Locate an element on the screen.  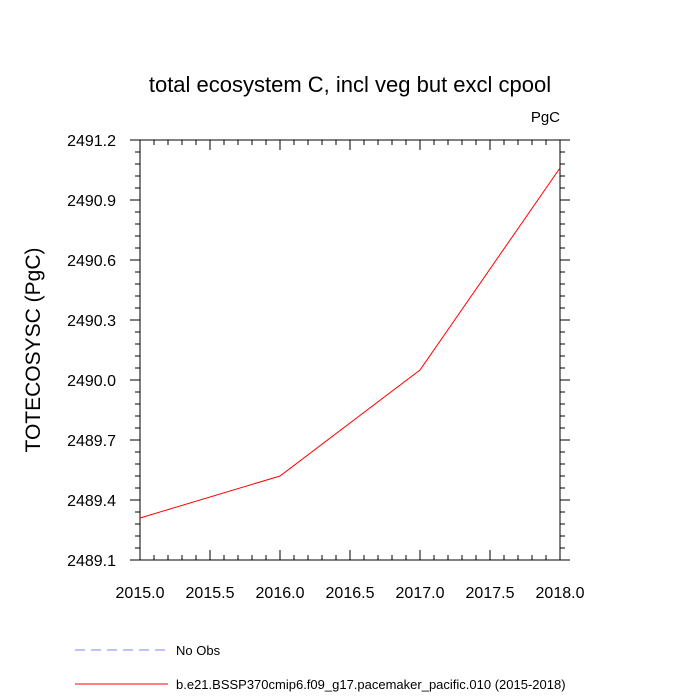
y-tick-label: 2490.3 is located at coordinates (91, 321).